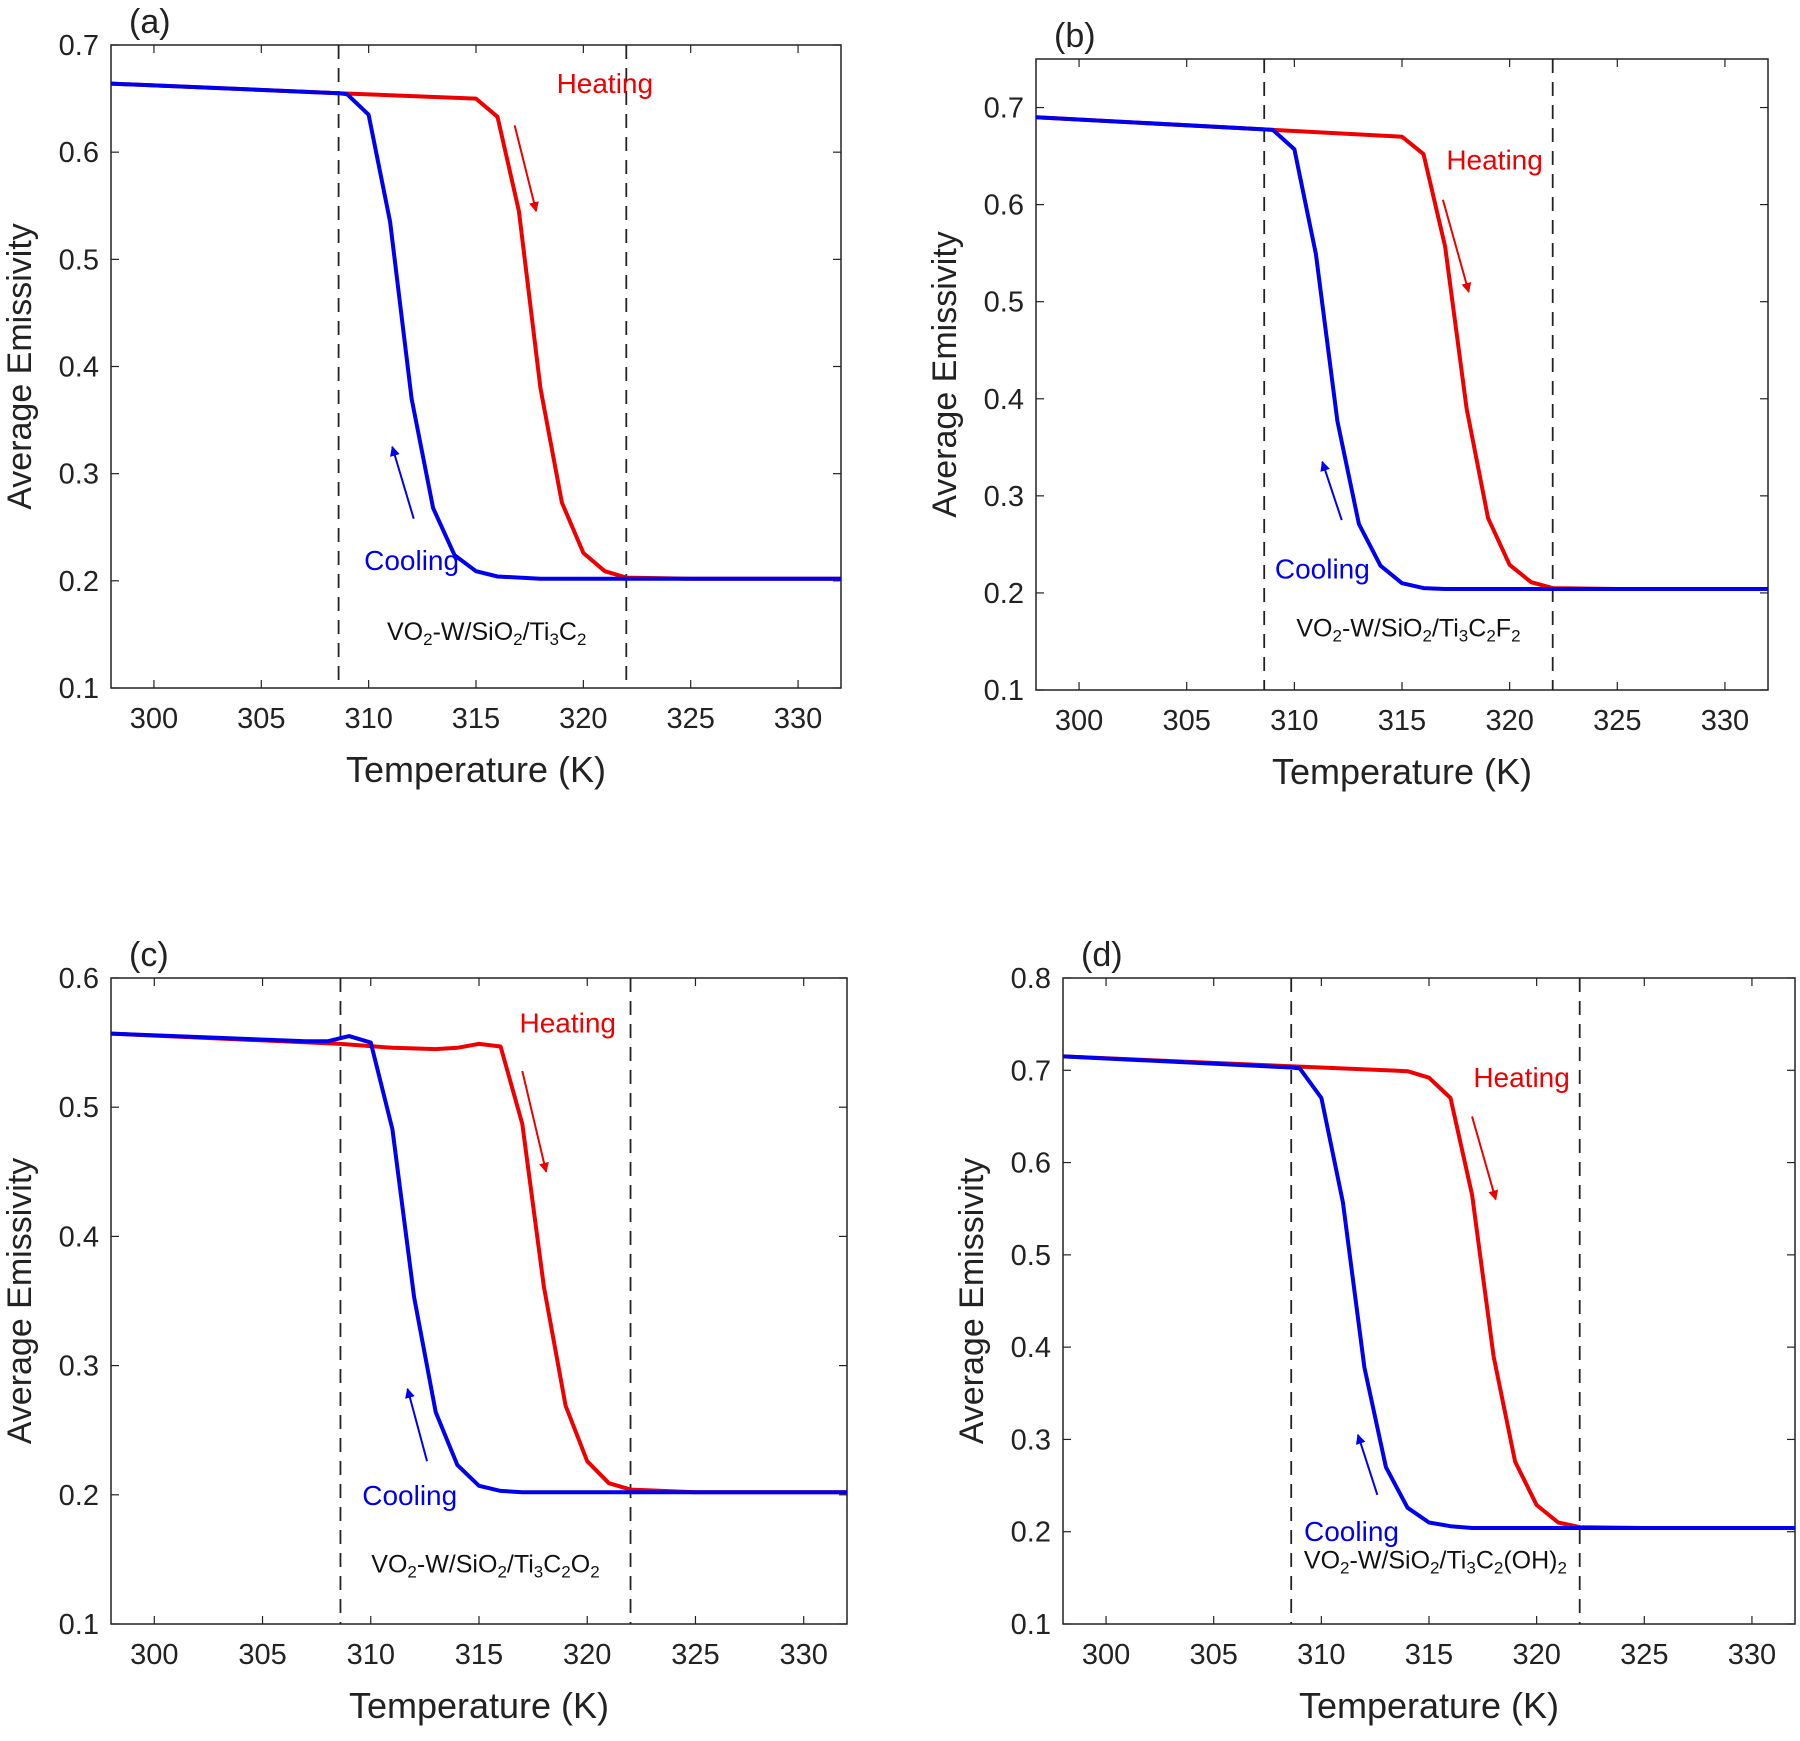 The image size is (1800, 1741). What do you see at coordinates (553, 639) in the screenshot?
I see `annotation-subscript: 3` at bounding box center [553, 639].